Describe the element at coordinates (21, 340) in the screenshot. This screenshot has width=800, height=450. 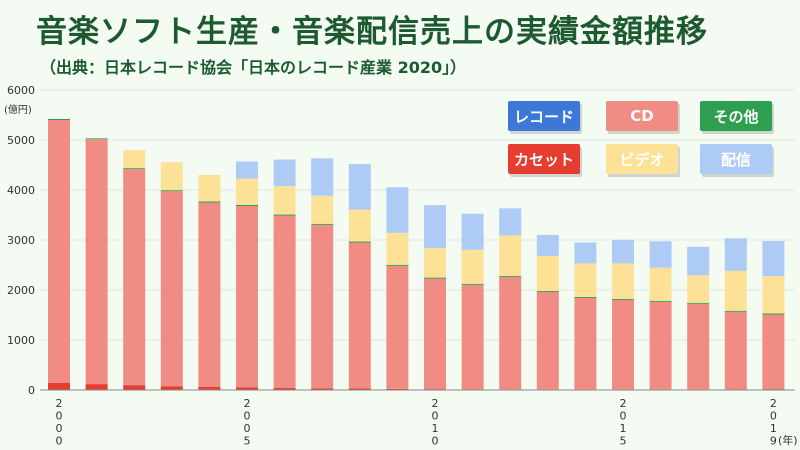
I see `y-tick-label: 1000` at that location.